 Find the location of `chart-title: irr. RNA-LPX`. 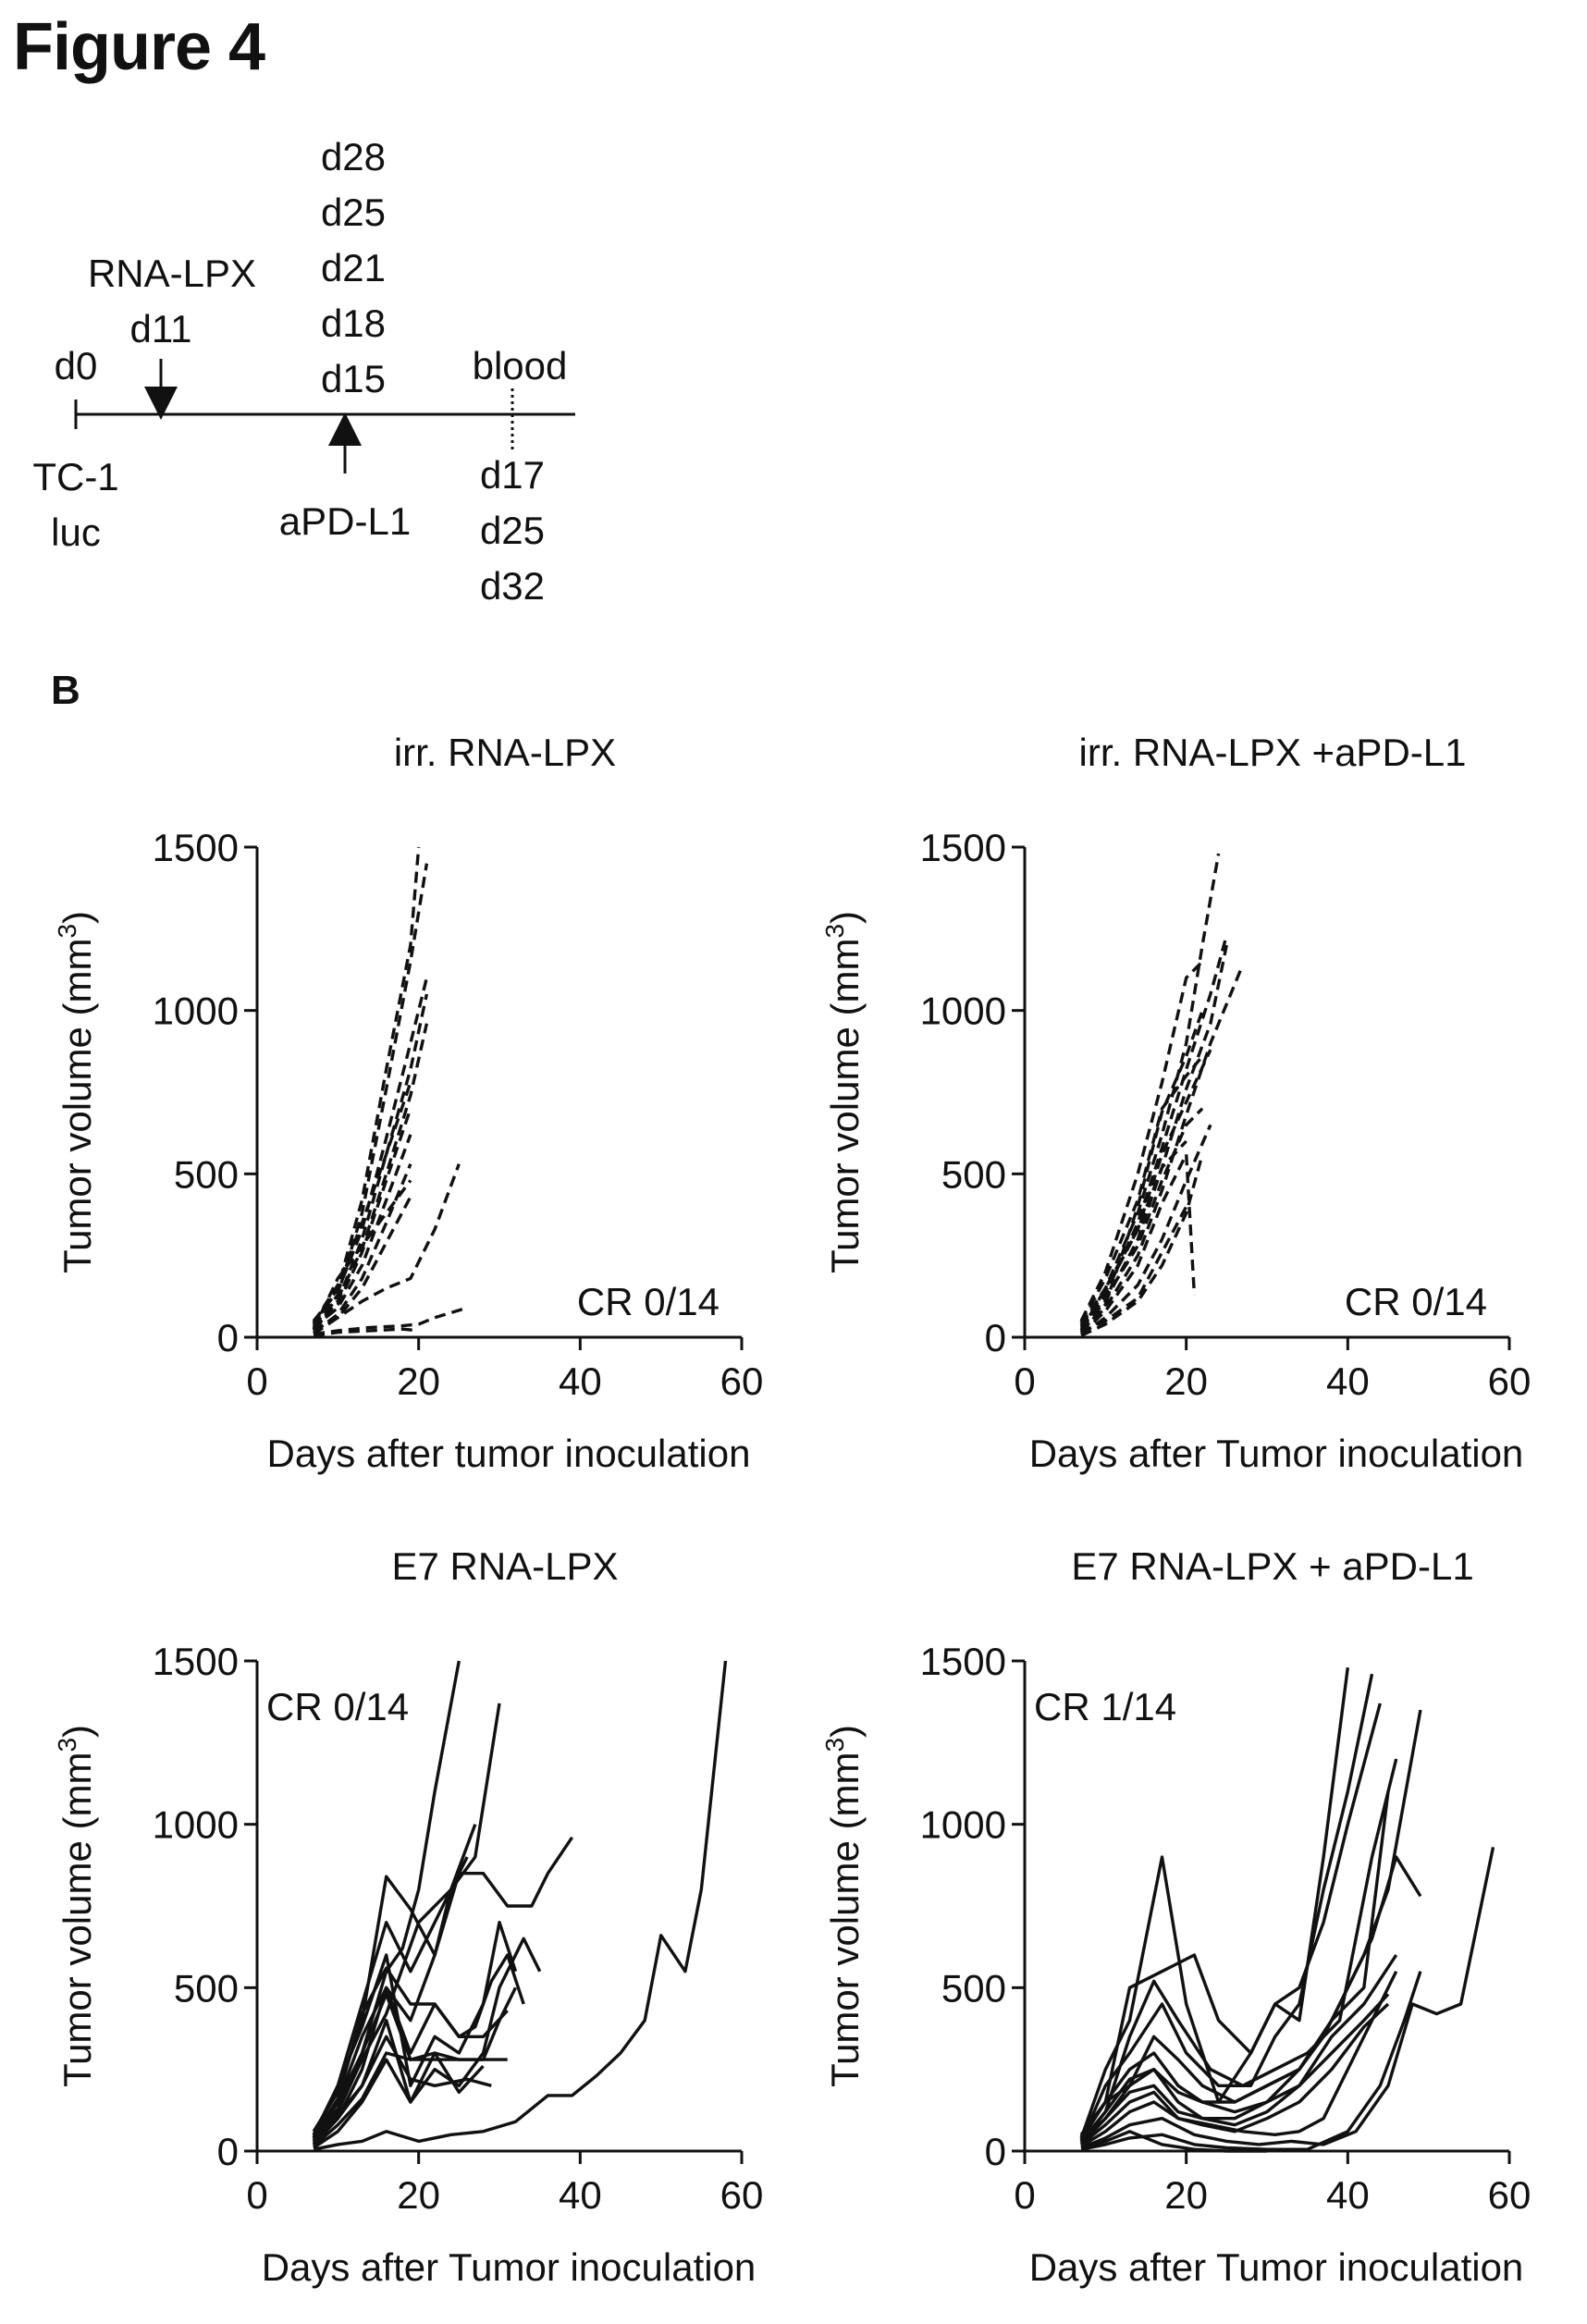

chart-title: irr. RNA-LPX is located at coordinates (505, 752).